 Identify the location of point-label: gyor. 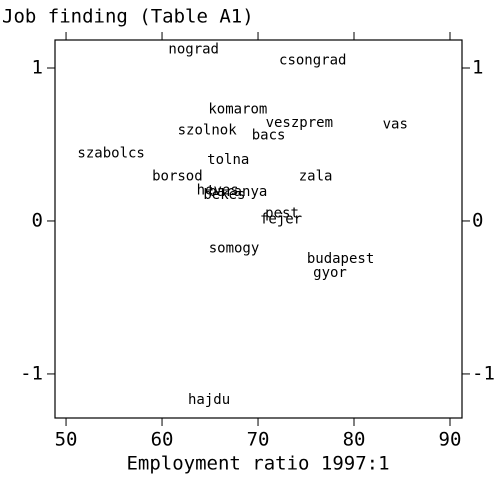
(330, 273).